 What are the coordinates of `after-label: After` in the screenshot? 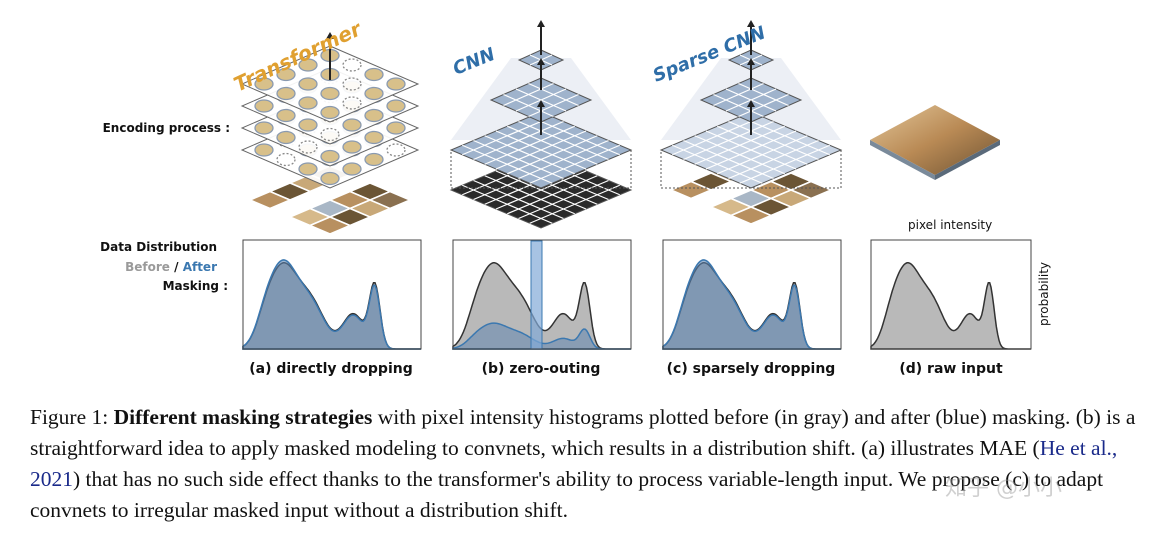 It's located at (199, 267).